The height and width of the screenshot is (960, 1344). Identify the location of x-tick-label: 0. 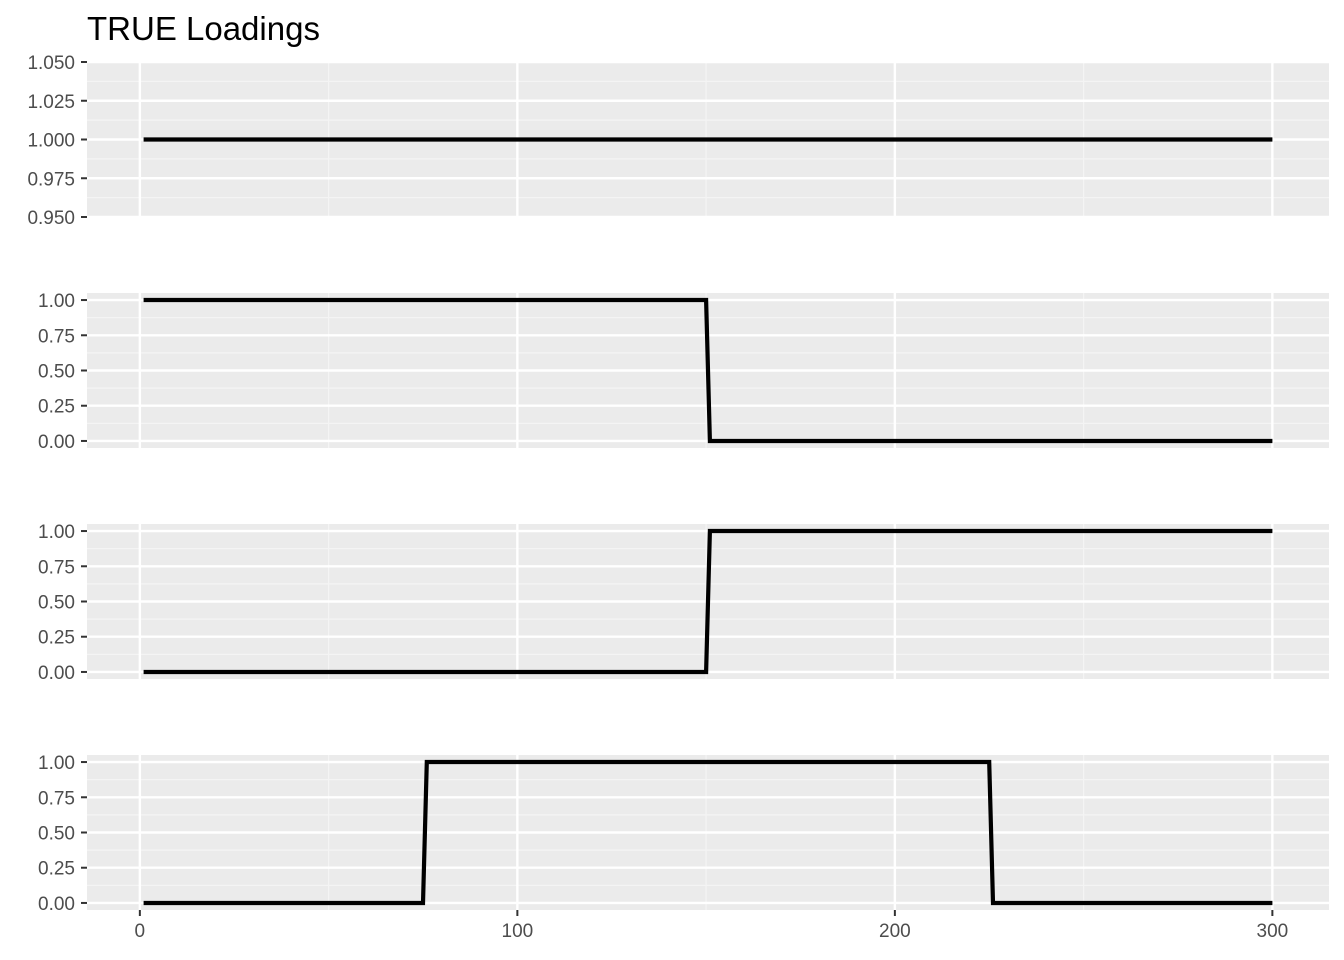
(140, 931).